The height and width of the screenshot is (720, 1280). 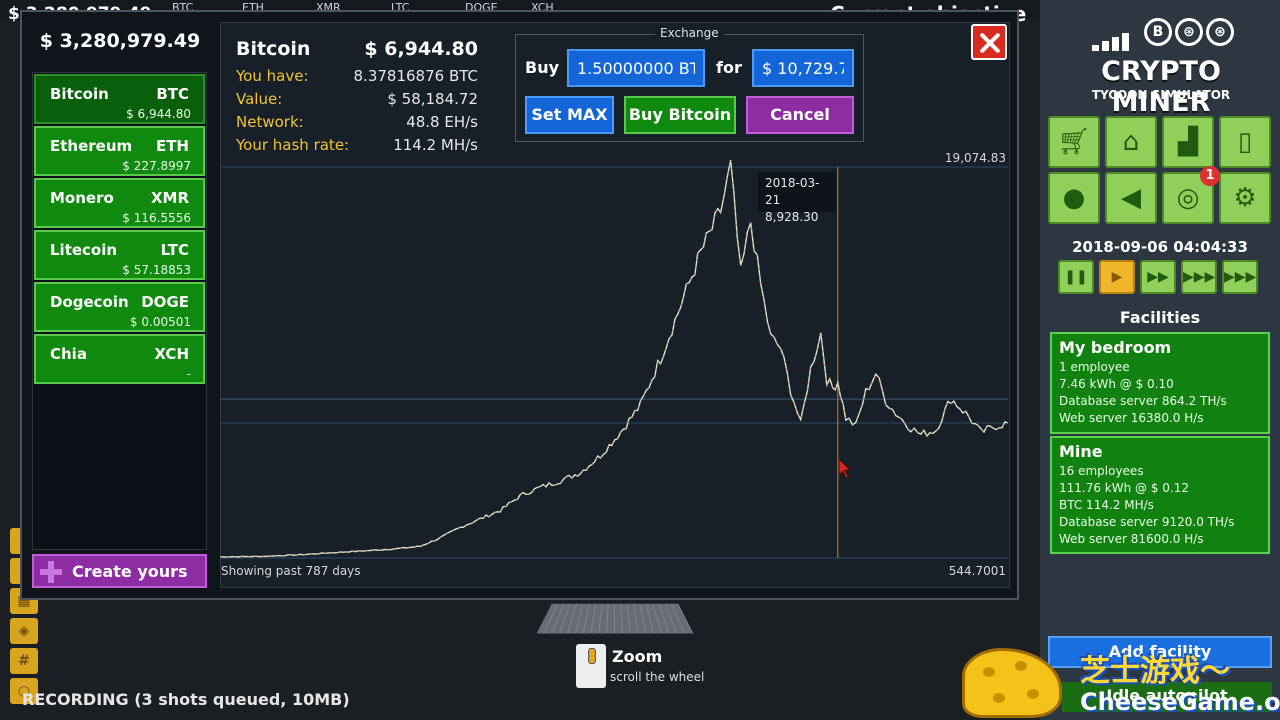 I want to click on set-max-button: Set MAX, so click(x=569, y=115).